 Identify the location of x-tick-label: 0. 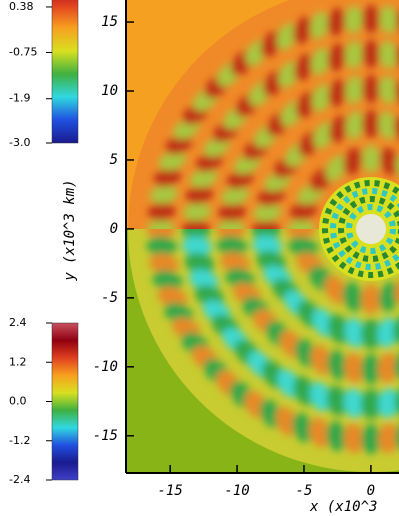
(371, 491).